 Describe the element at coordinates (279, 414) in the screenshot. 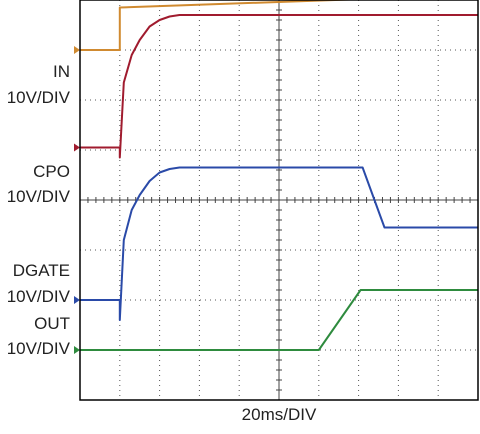

I see `x-axis-label: 20ms/DIV` at that location.